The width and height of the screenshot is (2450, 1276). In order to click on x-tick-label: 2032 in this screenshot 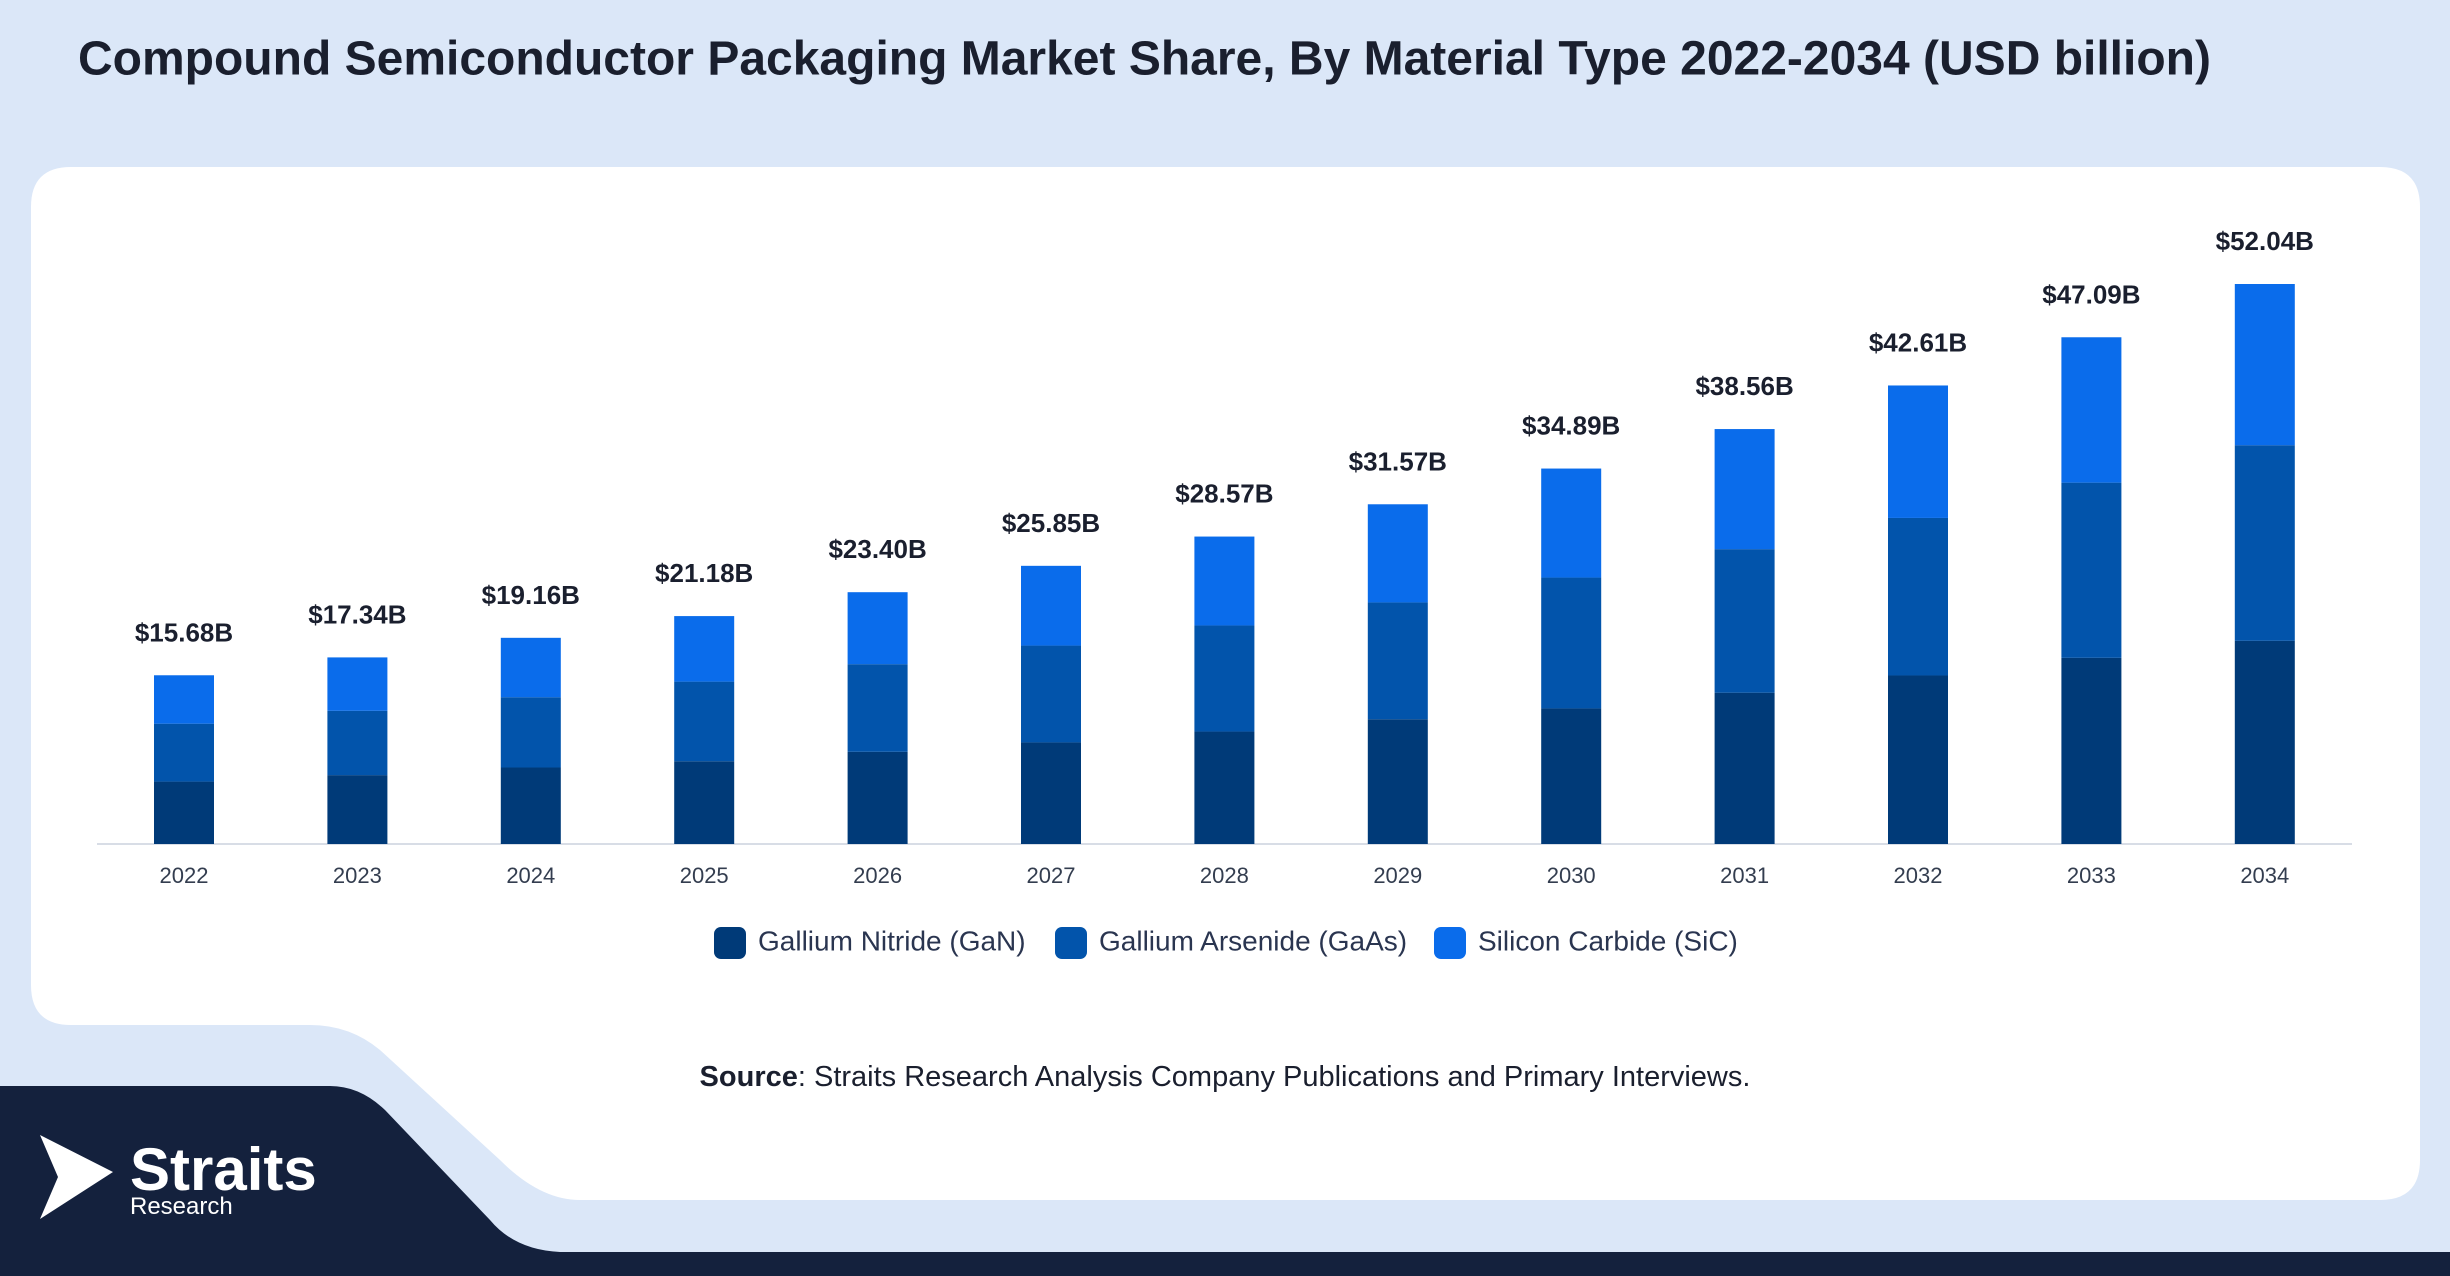, I will do `click(1918, 875)`.